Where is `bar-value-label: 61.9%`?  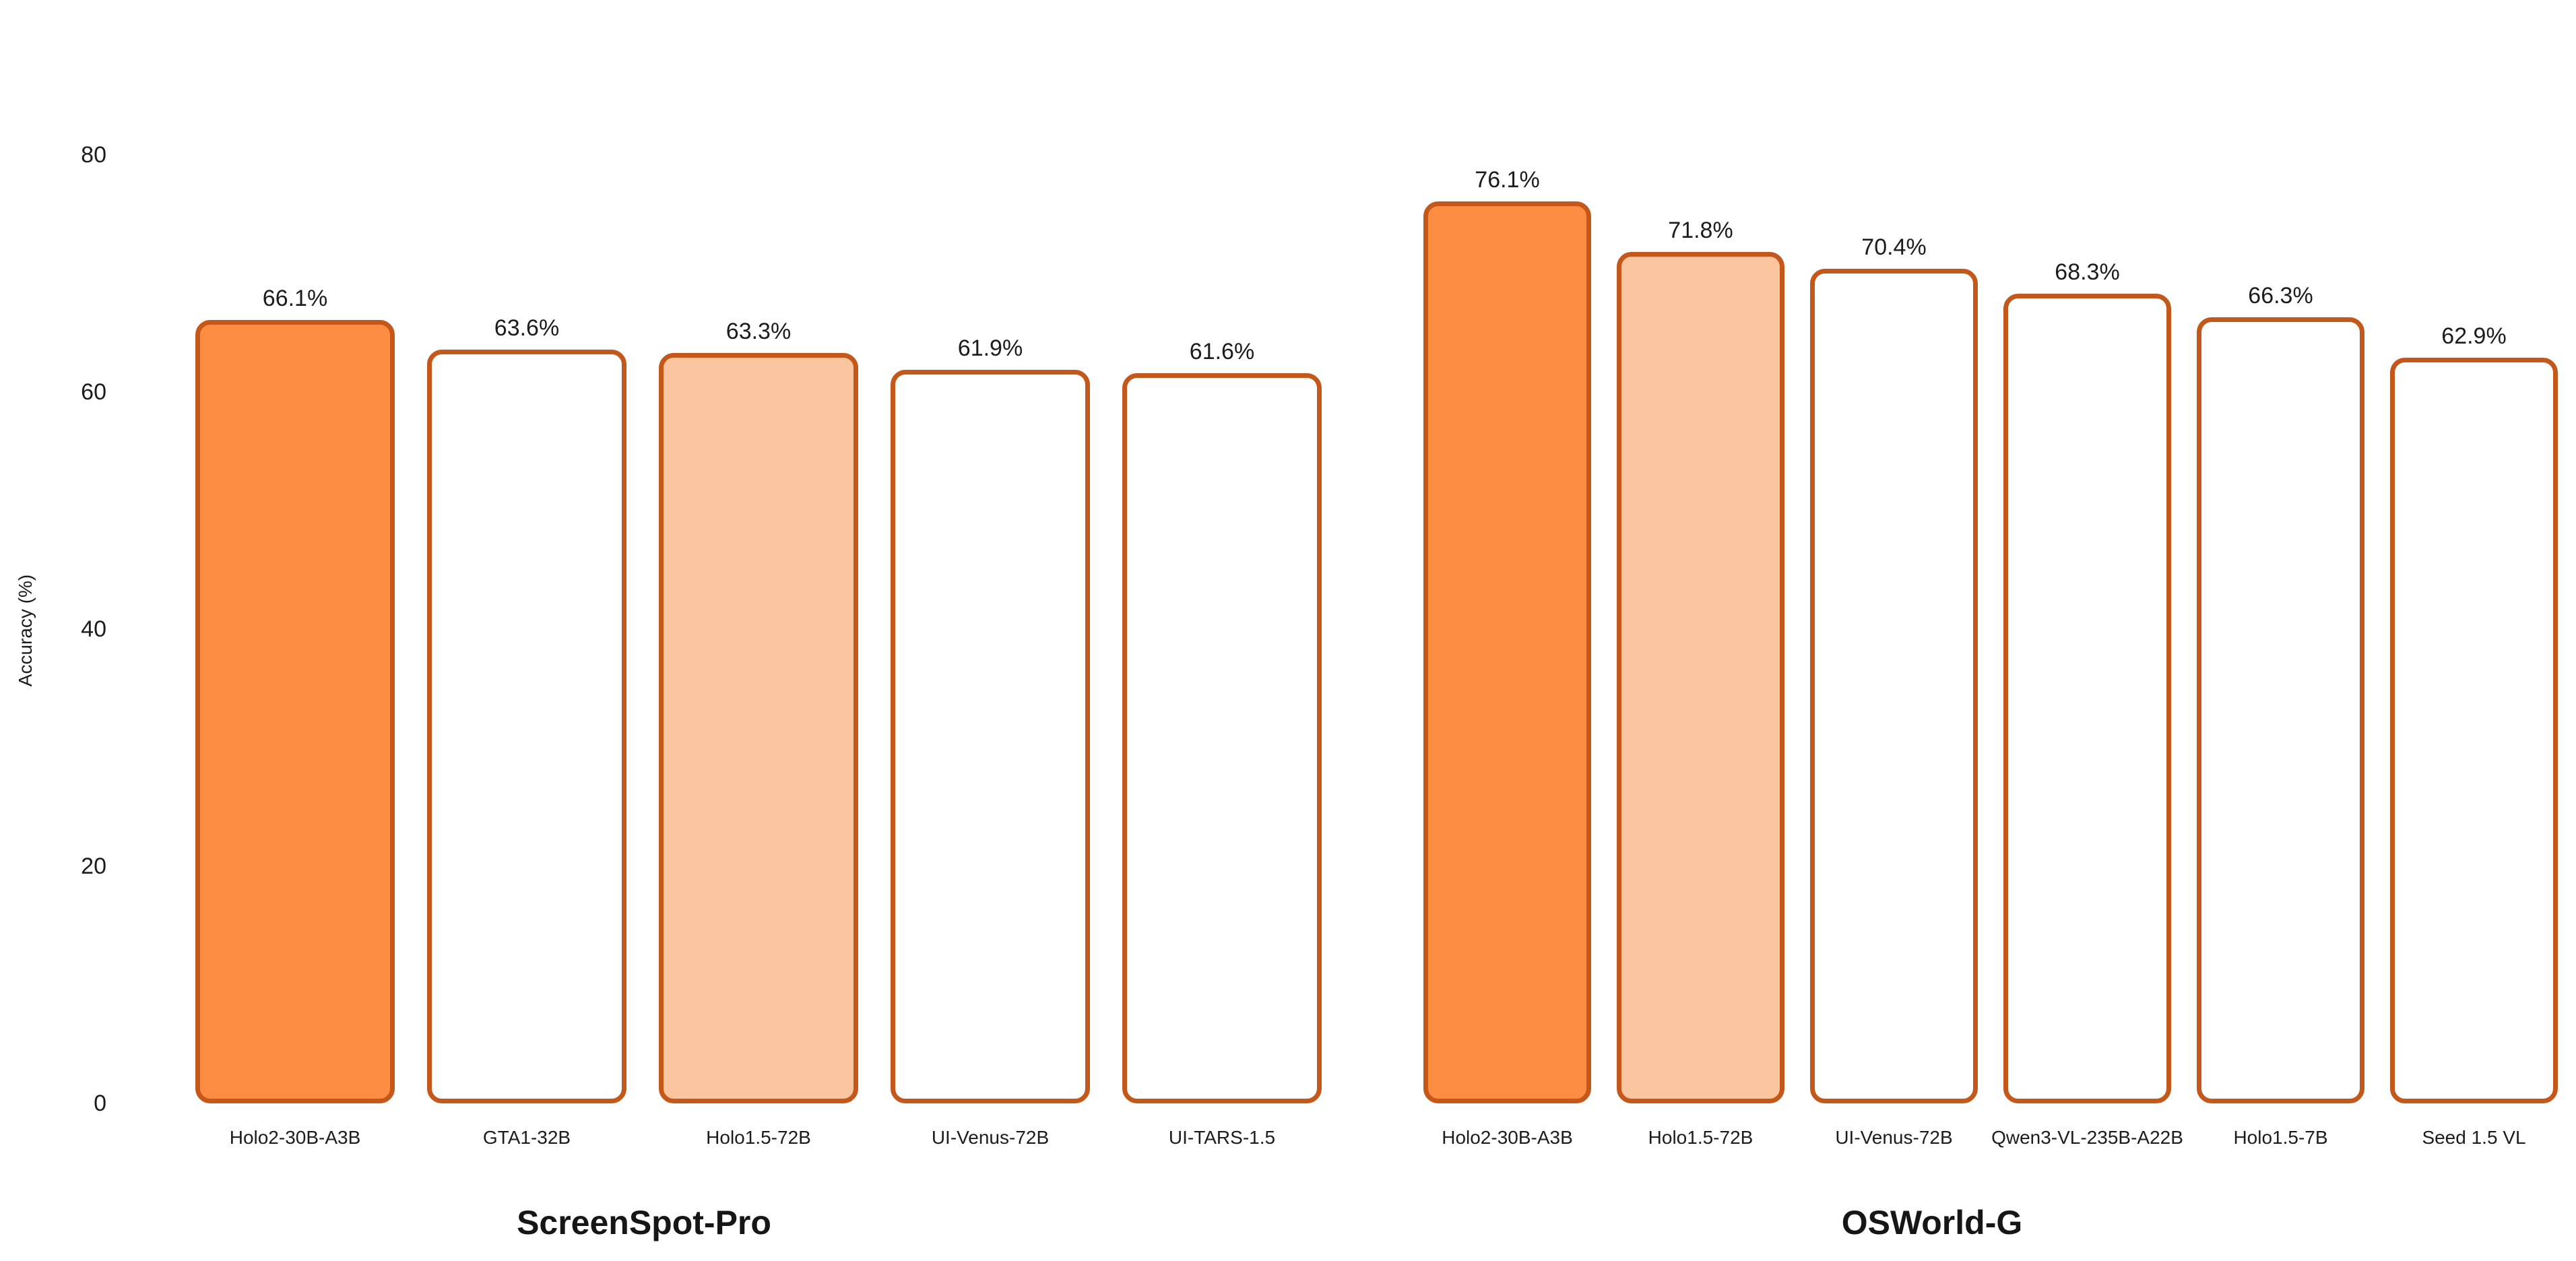
bar-value-label: 61.9% is located at coordinates (990, 348).